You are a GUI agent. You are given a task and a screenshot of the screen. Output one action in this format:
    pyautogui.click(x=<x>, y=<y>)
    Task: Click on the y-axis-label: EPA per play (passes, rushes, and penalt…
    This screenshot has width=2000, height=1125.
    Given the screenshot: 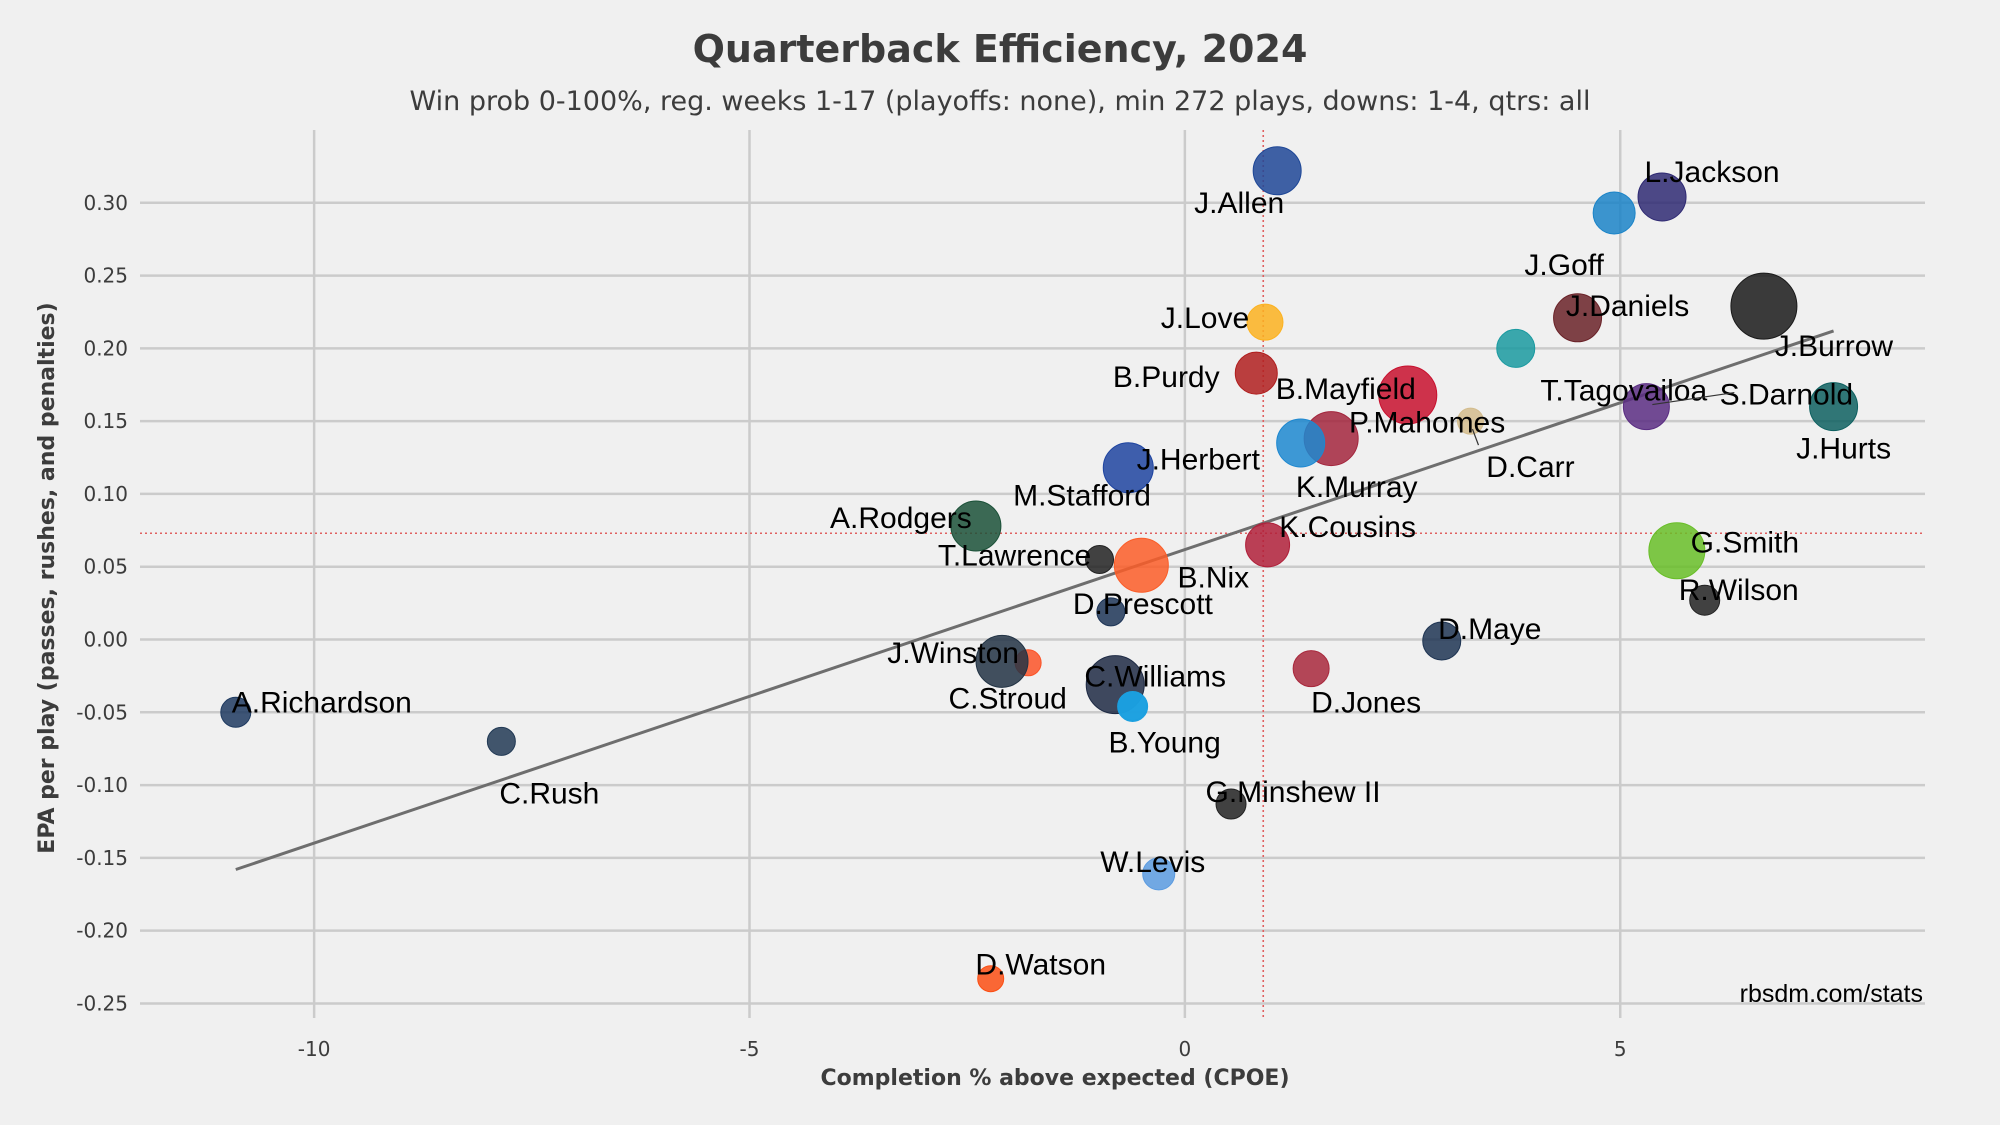 What is the action you would take?
    pyautogui.click(x=47, y=577)
    